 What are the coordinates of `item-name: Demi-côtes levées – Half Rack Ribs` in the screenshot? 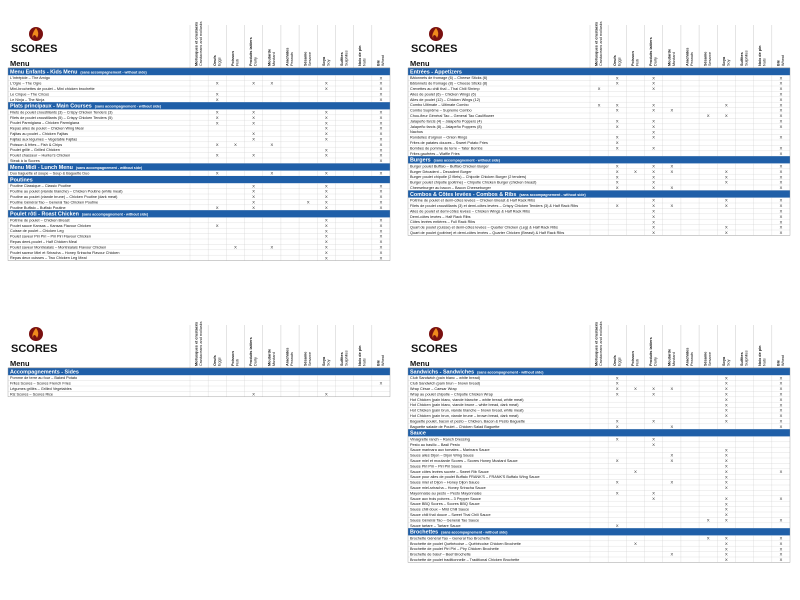 It's located at (440, 217).